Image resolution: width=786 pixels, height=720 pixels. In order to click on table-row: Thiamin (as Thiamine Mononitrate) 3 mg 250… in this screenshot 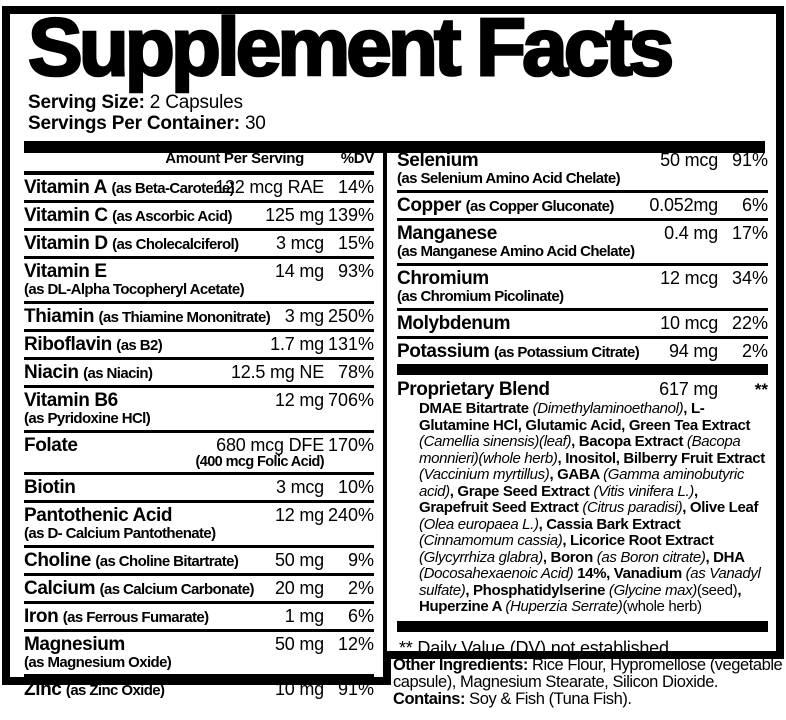, I will do `click(199, 318)`.